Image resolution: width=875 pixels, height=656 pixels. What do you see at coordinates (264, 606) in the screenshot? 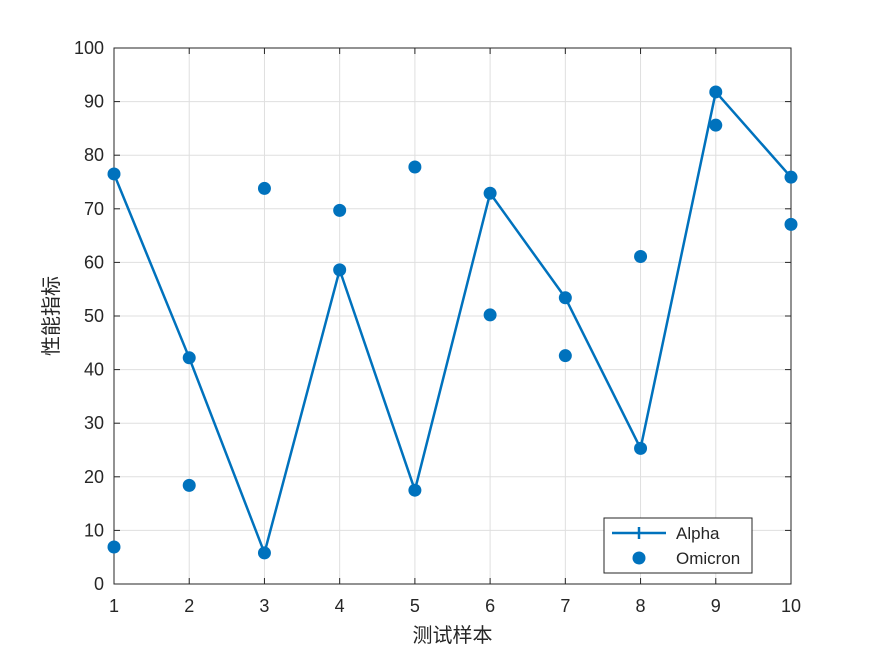
I see `x-tick-label: 3` at bounding box center [264, 606].